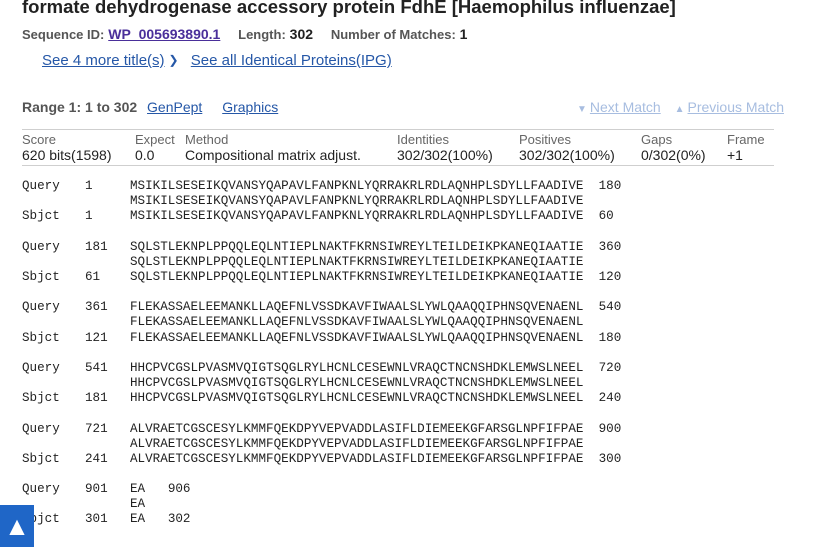  What do you see at coordinates (567, 155) in the screenshot?
I see `positives-value: 302/302(100%)` at bounding box center [567, 155].